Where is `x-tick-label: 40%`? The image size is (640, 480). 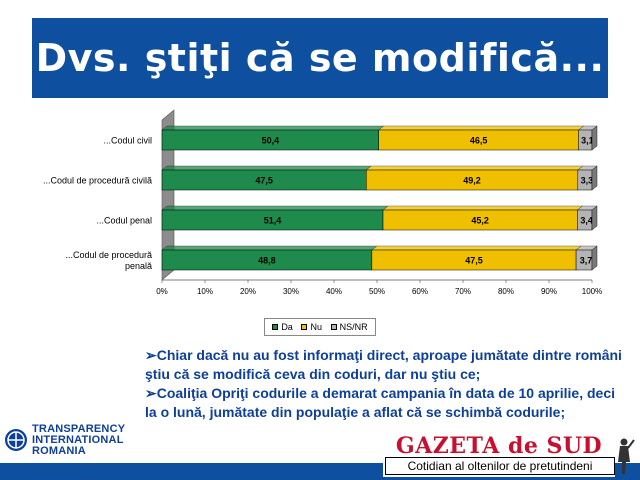
x-tick-label: 40% is located at coordinates (334, 291).